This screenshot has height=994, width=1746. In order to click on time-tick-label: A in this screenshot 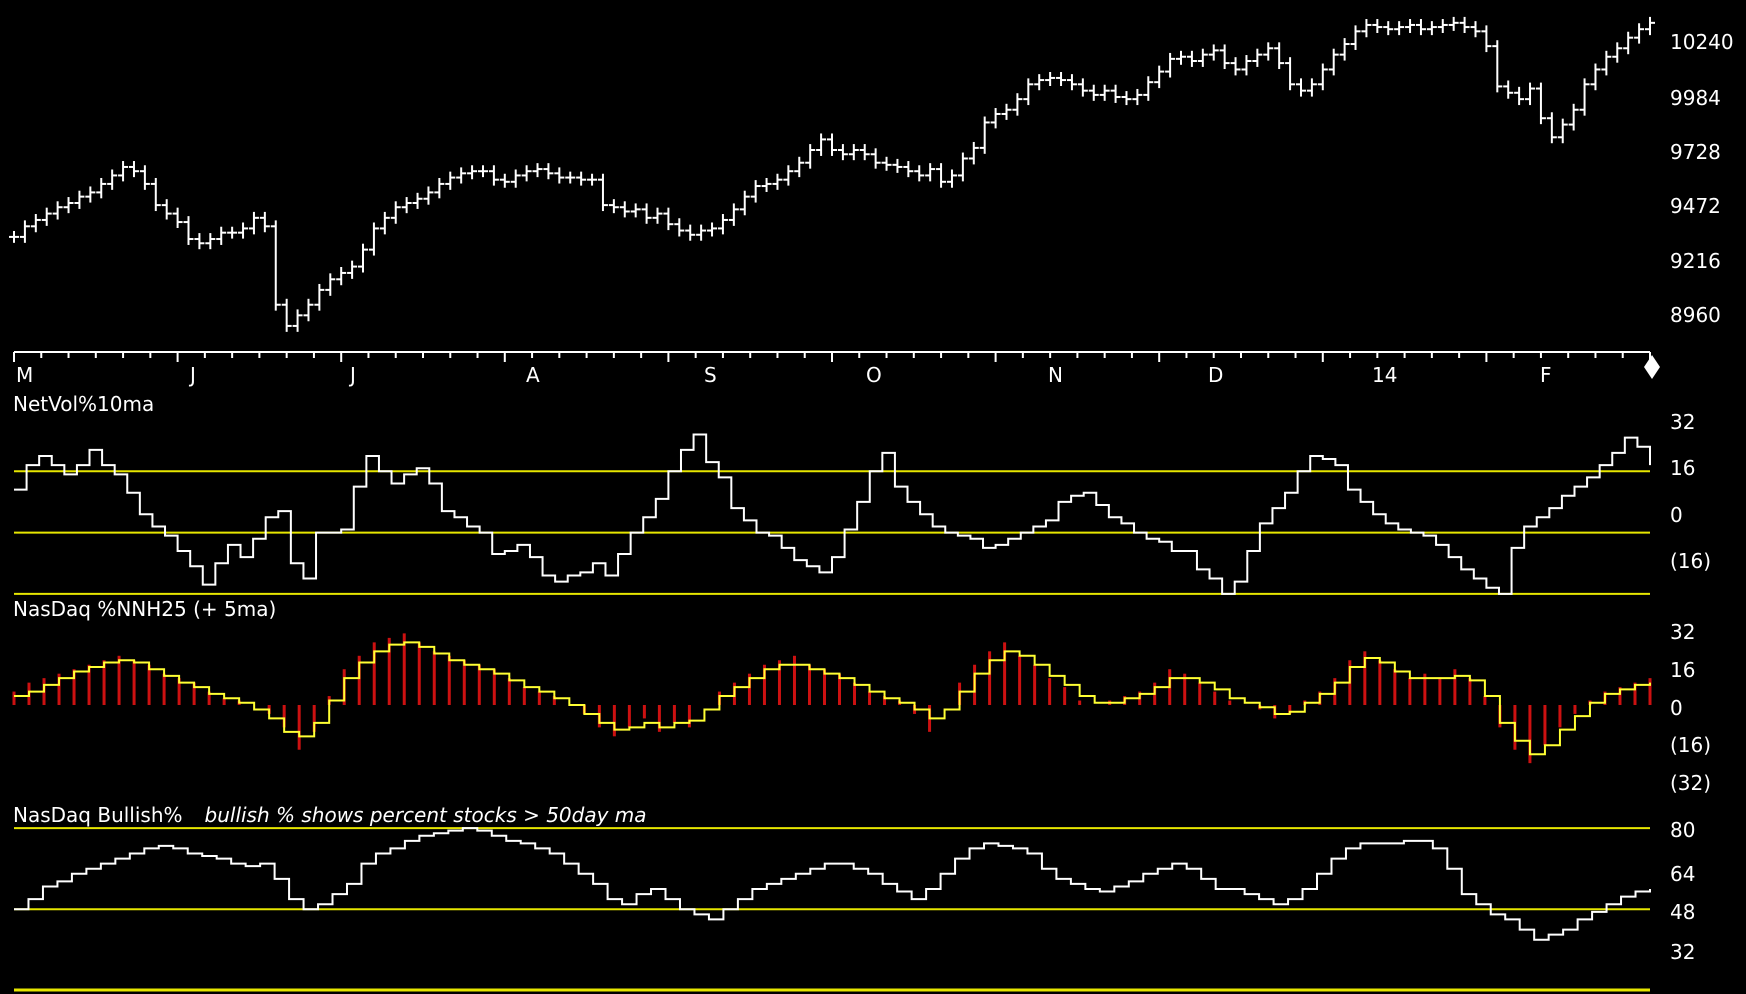, I will do `click(533, 375)`.